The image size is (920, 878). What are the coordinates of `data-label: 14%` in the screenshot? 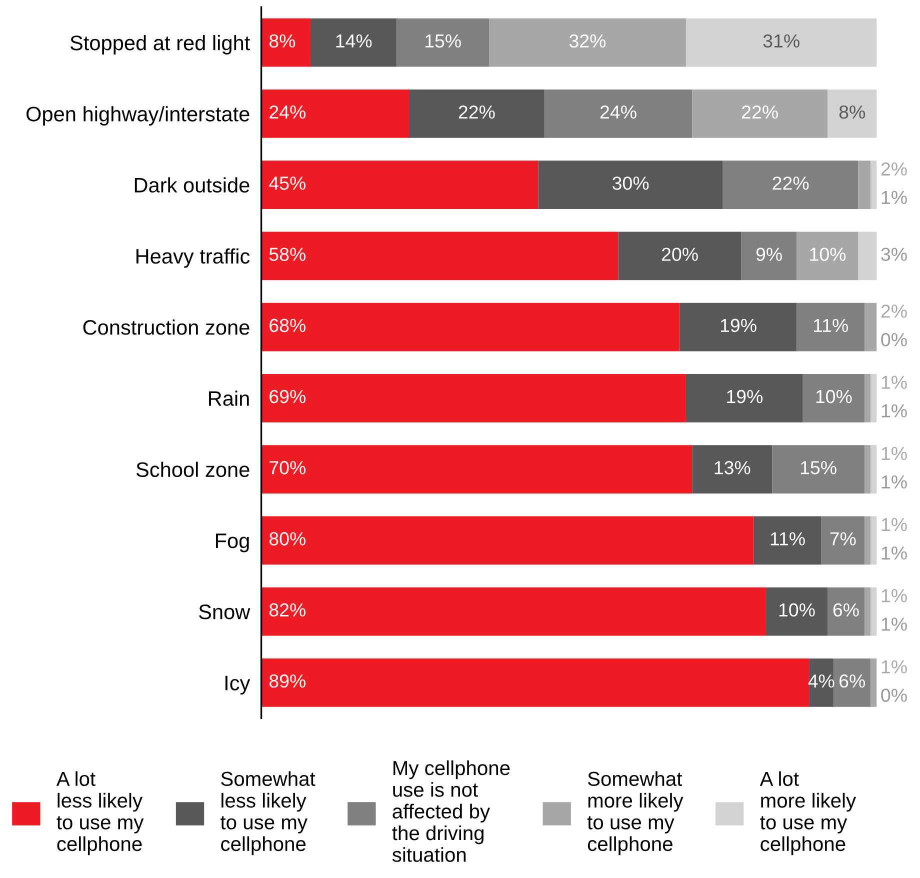 It's located at (354, 41).